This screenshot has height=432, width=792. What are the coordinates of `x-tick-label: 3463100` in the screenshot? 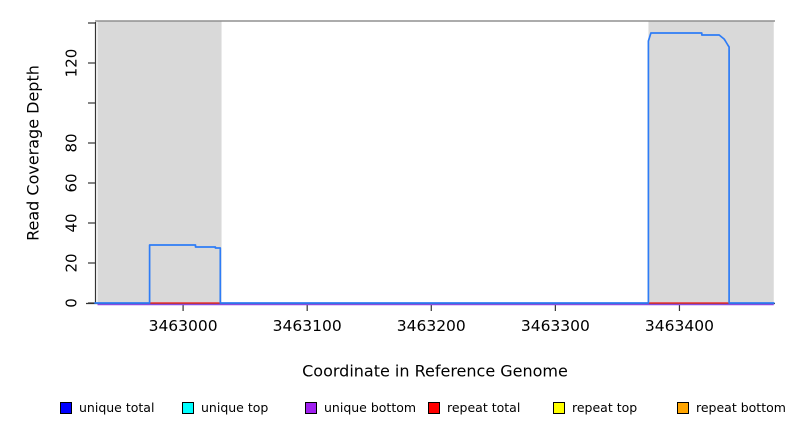 It's located at (307, 326).